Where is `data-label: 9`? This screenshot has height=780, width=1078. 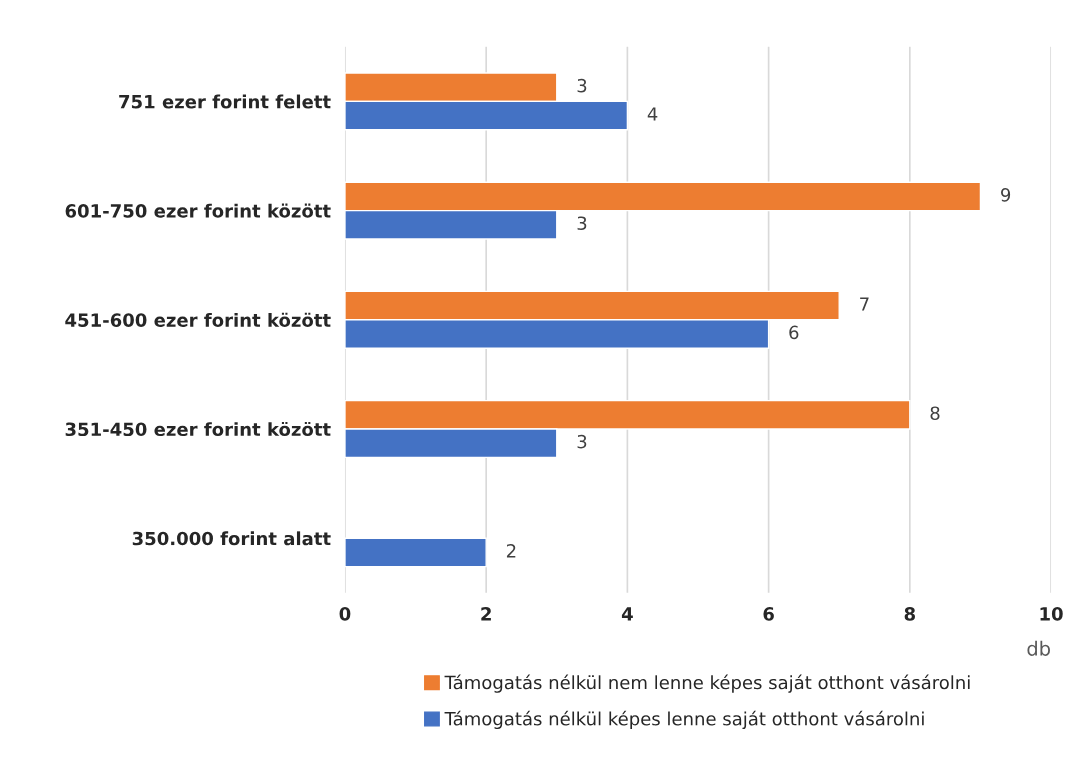
data-label: 9 is located at coordinates (1006, 194).